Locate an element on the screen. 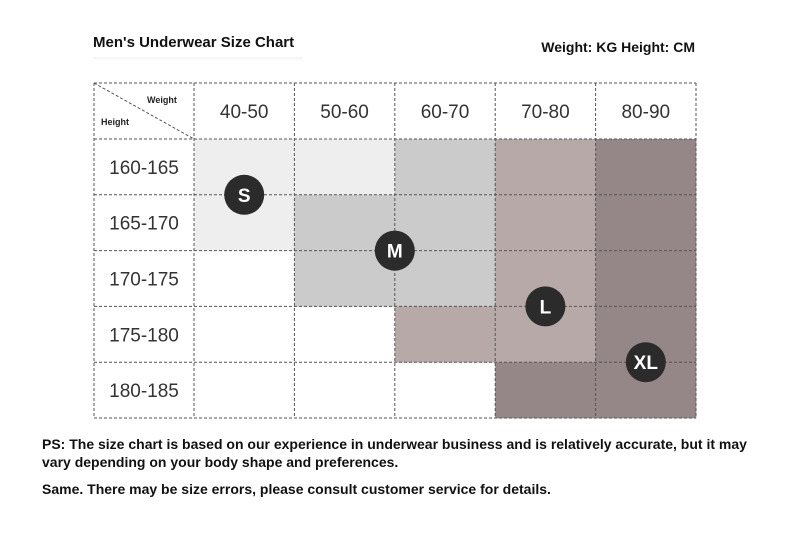 This screenshot has width=790, height=538. column-header: 70-80 is located at coordinates (545, 112).